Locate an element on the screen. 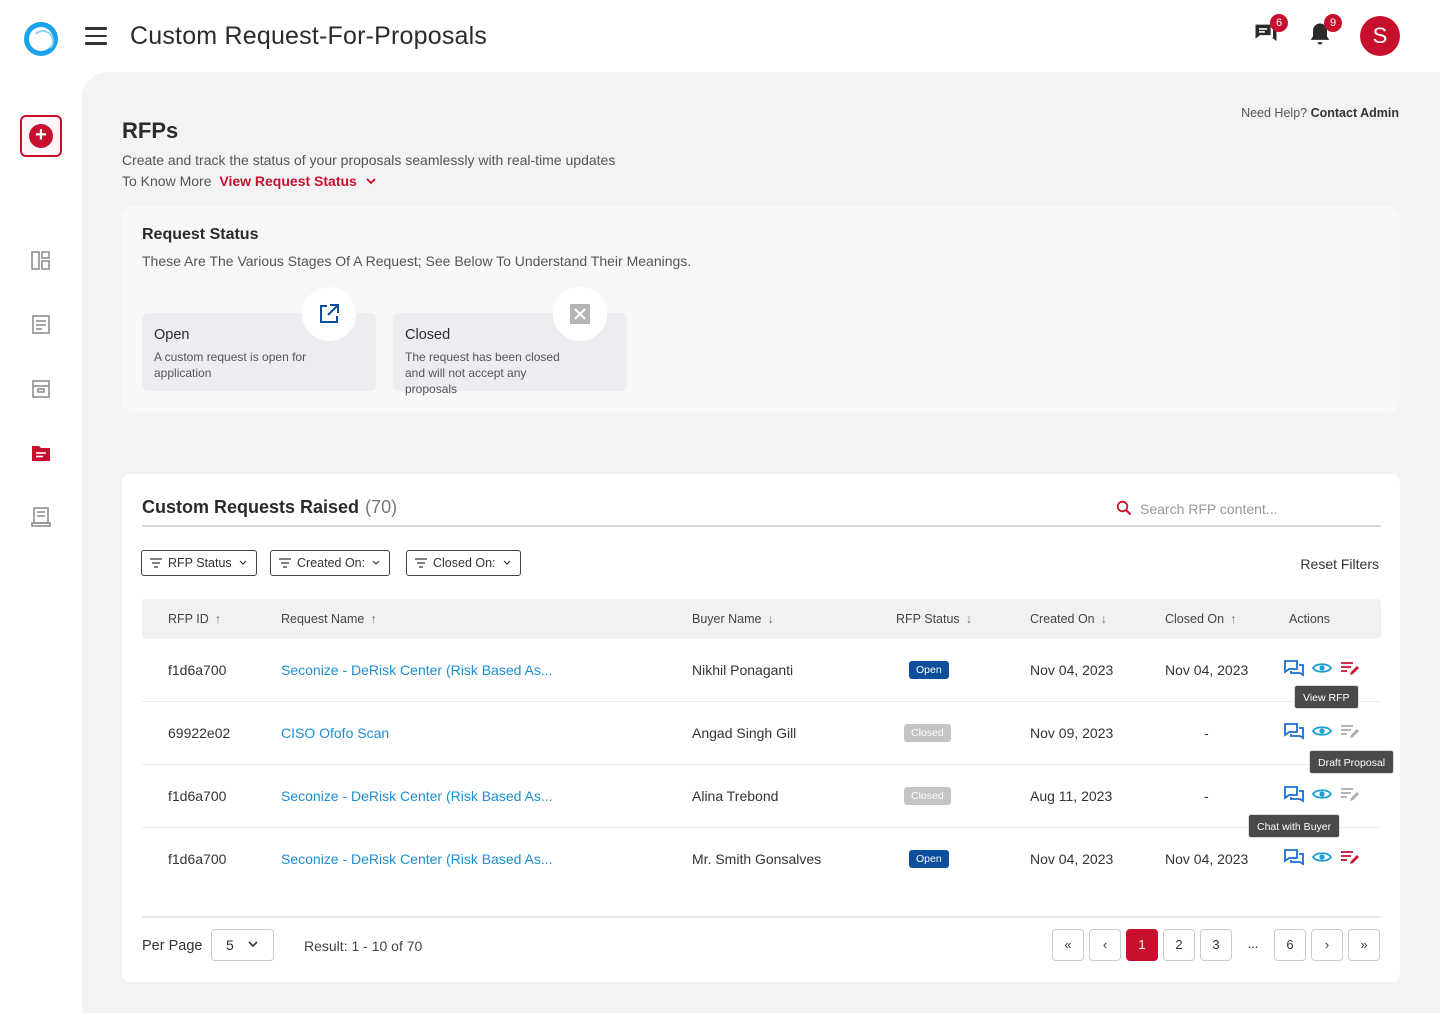 This screenshot has width=1440, height=1013. column-label: RFP ID is located at coordinates (188, 619).